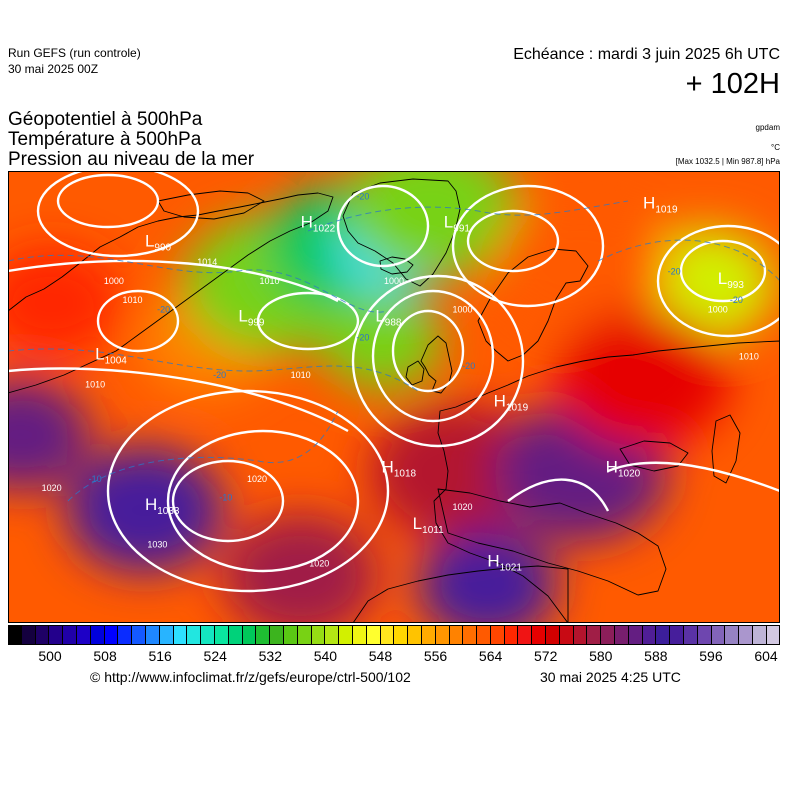 The height and width of the screenshot is (789, 788). I want to click on scandinavia-coast, so click(533, 305).